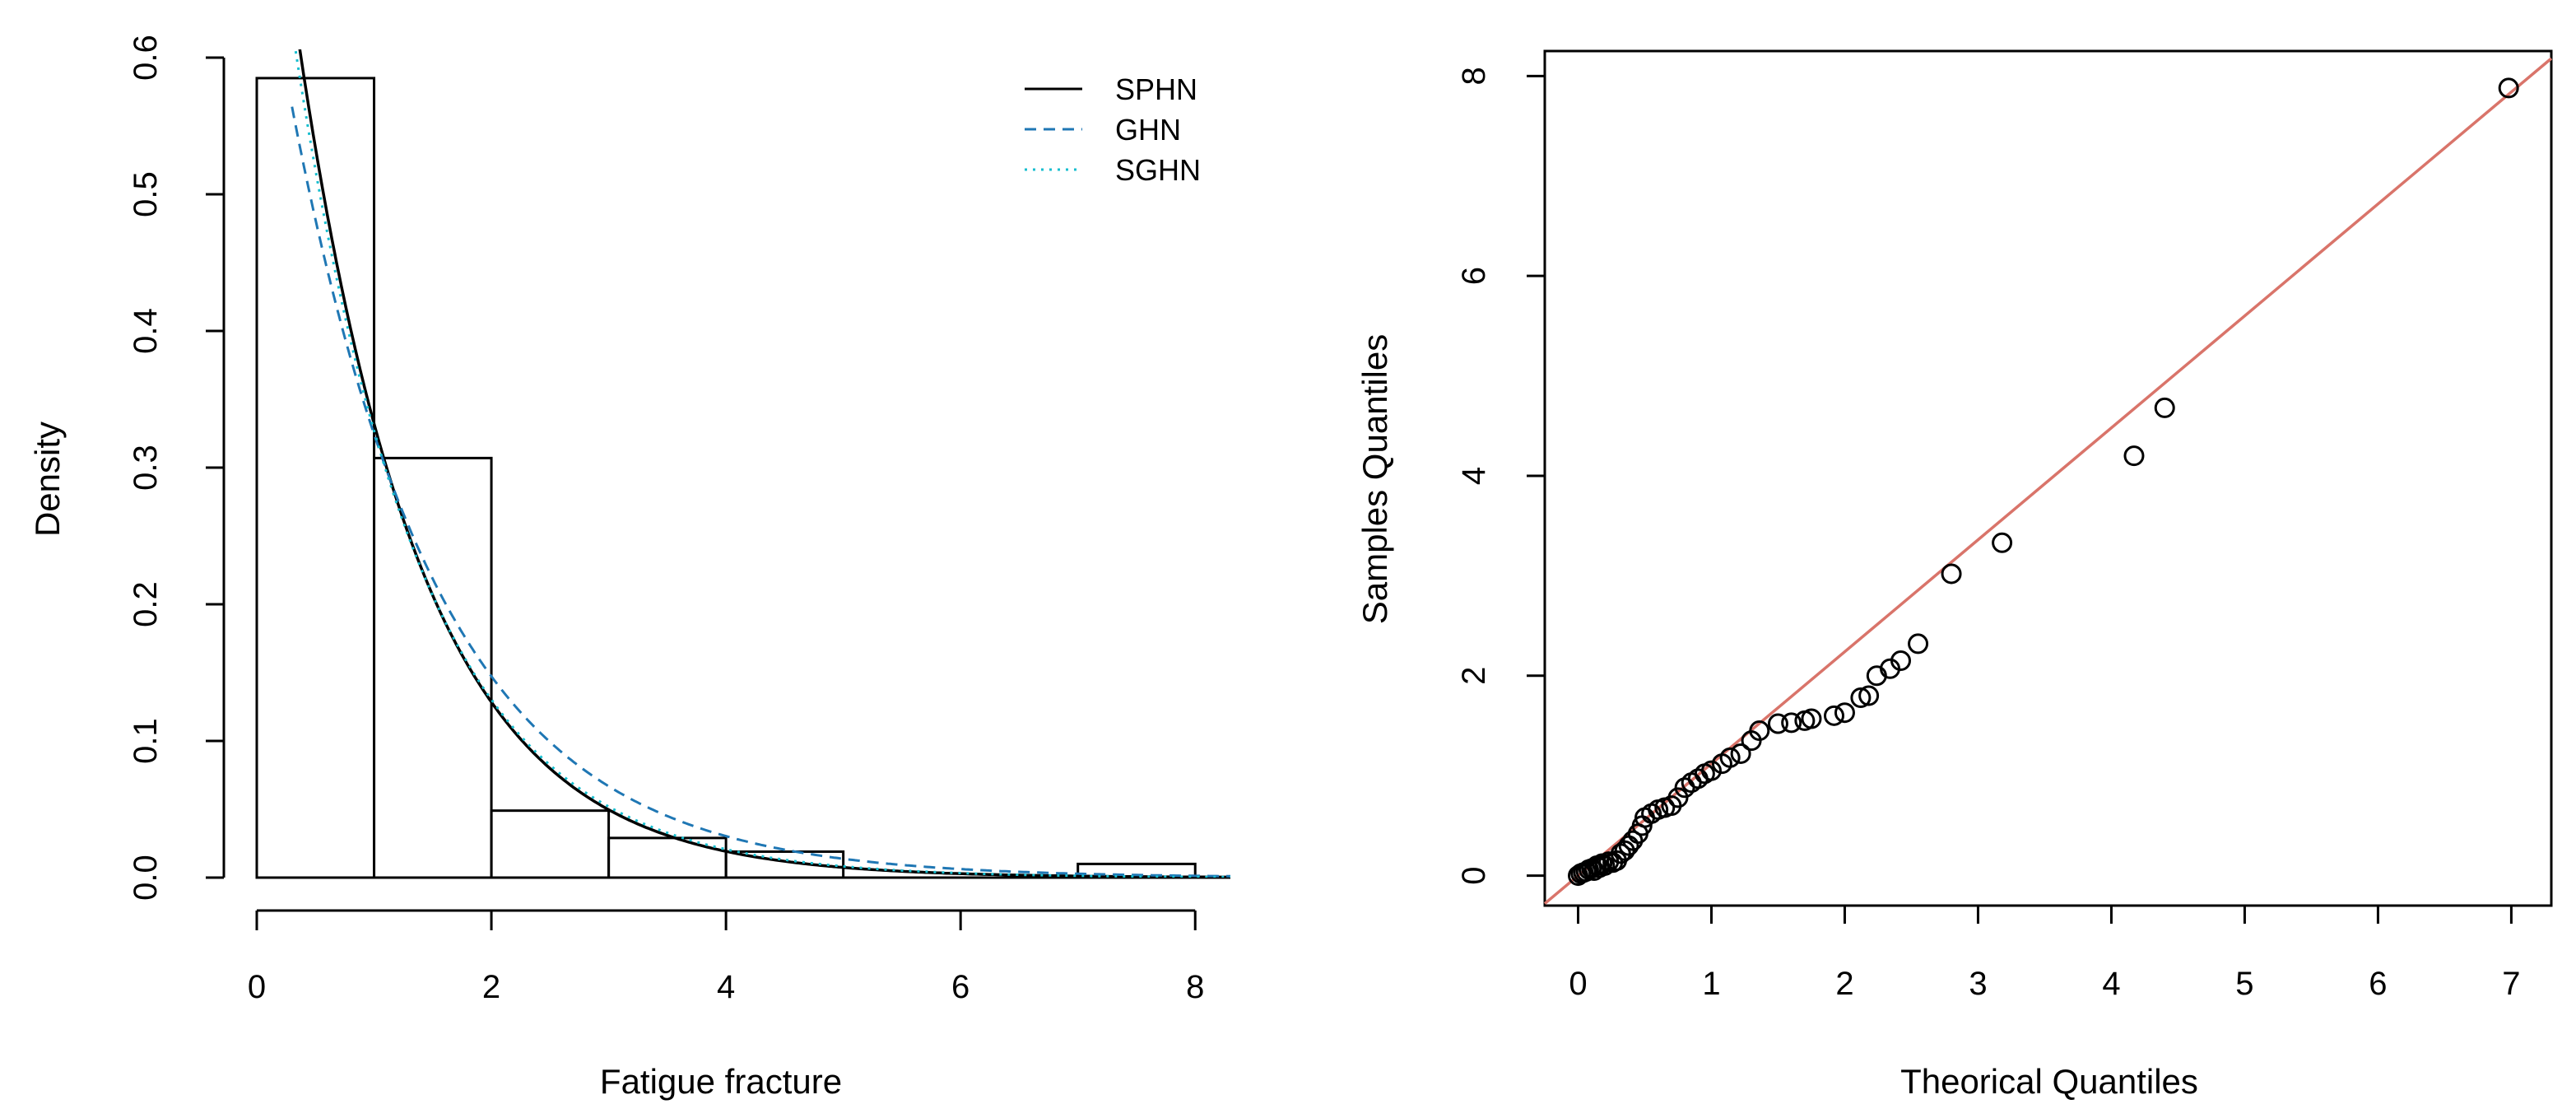  What do you see at coordinates (2049, 1081) in the screenshot?
I see `x-axis-label: Theorical Quantiles` at bounding box center [2049, 1081].